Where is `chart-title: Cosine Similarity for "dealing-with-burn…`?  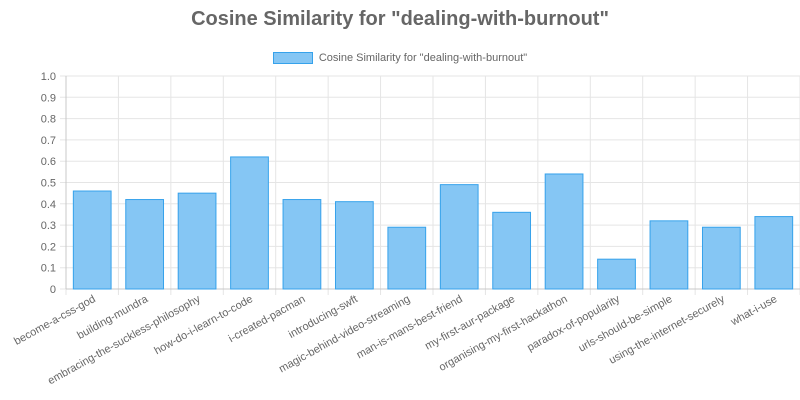
chart-title: Cosine Similarity for "dealing-with-burn… is located at coordinates (400, 19).